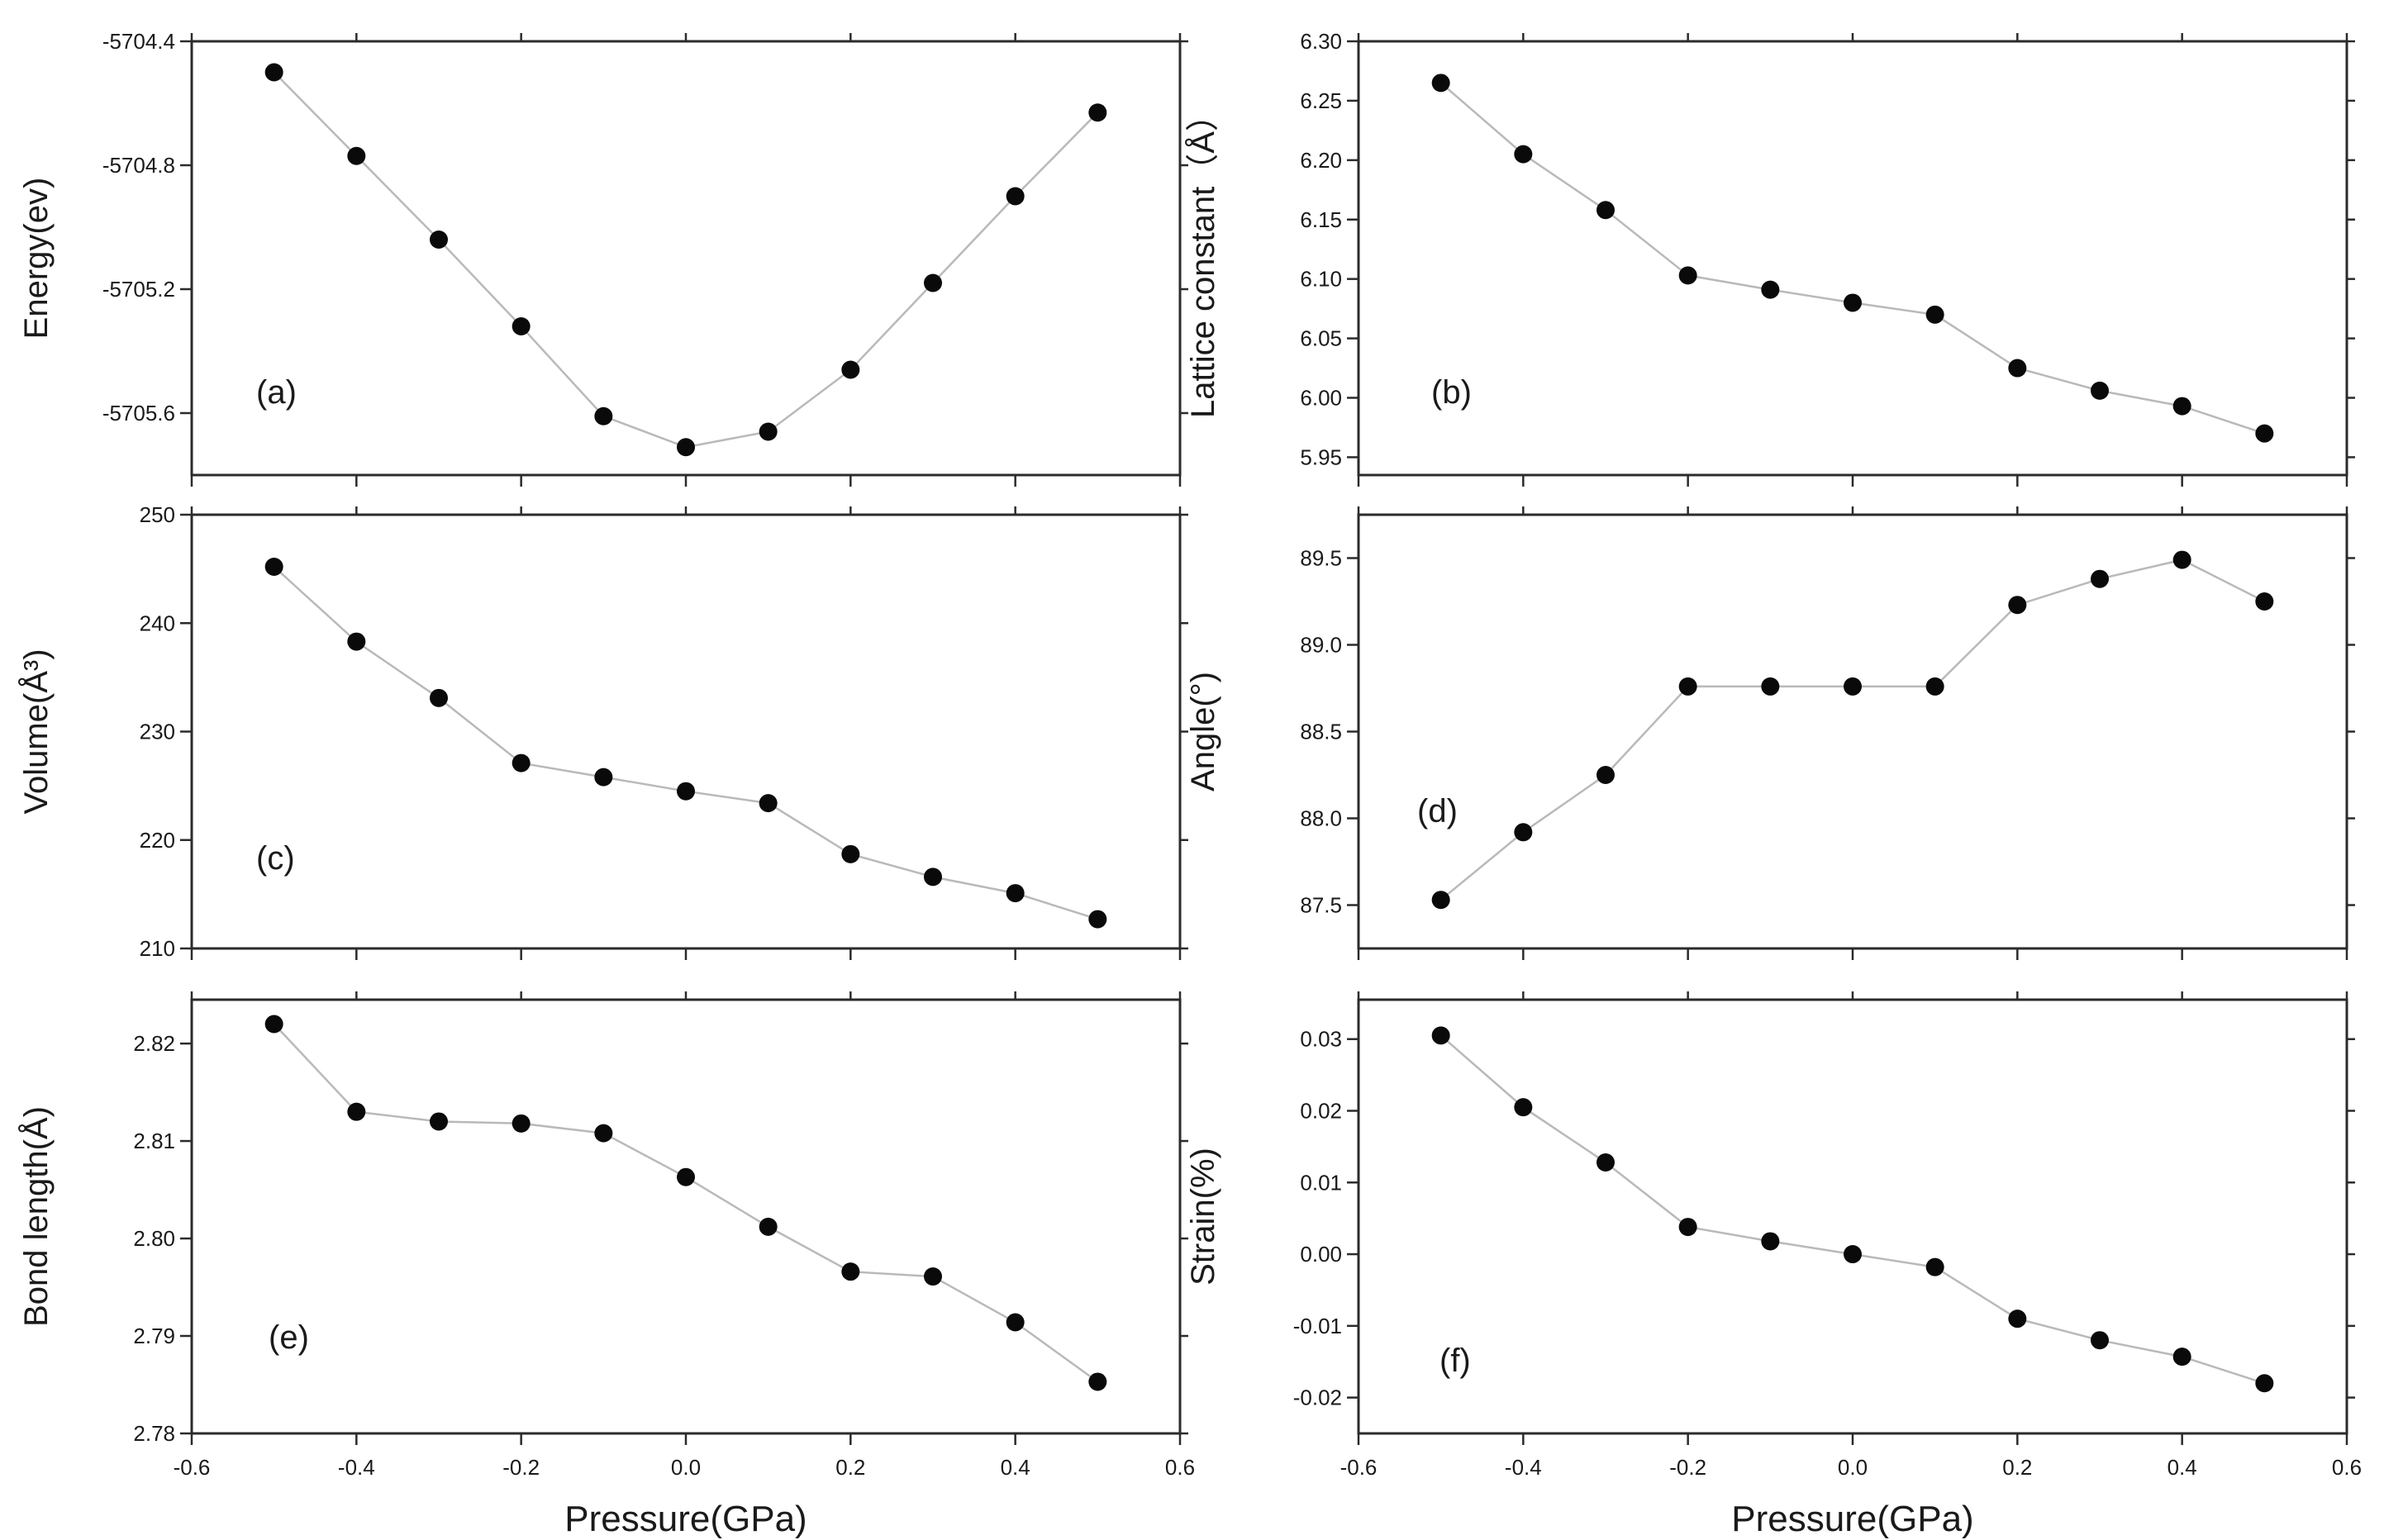 Image resolution: width=2384 pixels, height=1540 pixels. Describe the element at coordinates (1321, 338) in the screenshot. I see `y-tick-label: 6.05` at that location.